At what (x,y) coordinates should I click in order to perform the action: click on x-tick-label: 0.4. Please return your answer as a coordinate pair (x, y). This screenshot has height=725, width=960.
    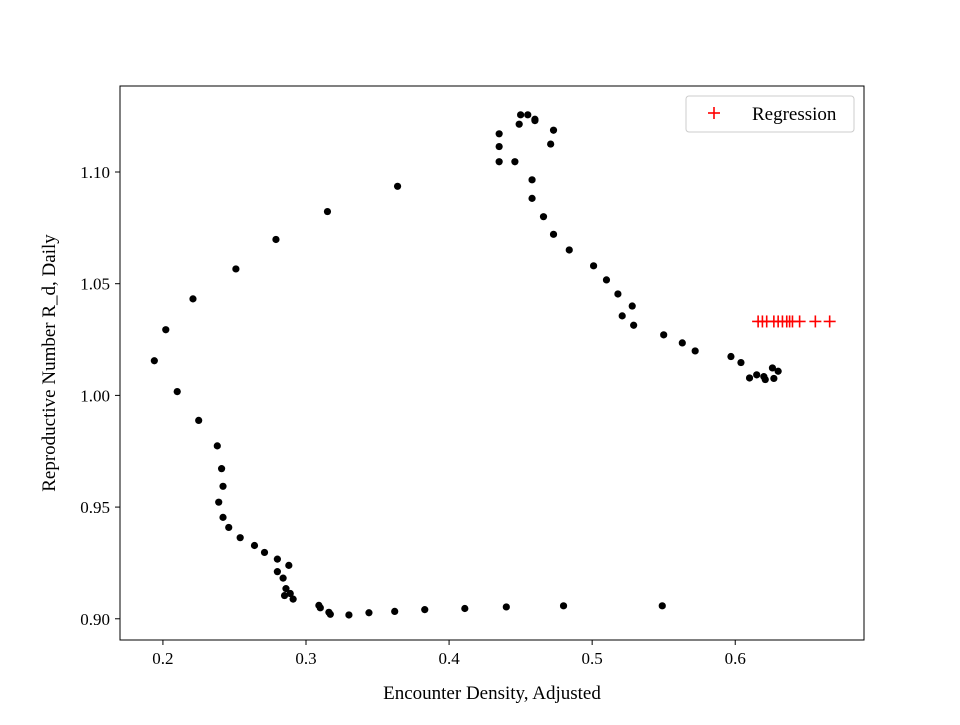
    Looking at the image, I should click on (449, 658).